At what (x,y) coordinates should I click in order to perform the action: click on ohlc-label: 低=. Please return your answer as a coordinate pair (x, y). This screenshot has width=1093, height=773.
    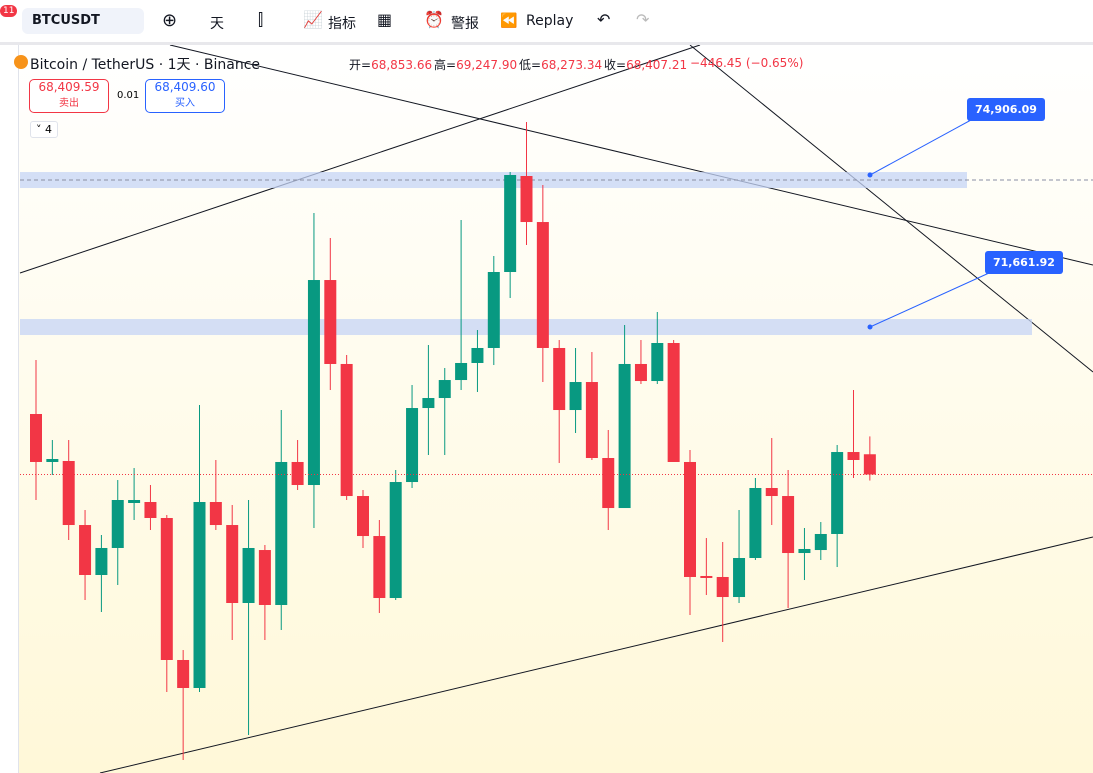
    Looking at the image, I should click on (530, 65).